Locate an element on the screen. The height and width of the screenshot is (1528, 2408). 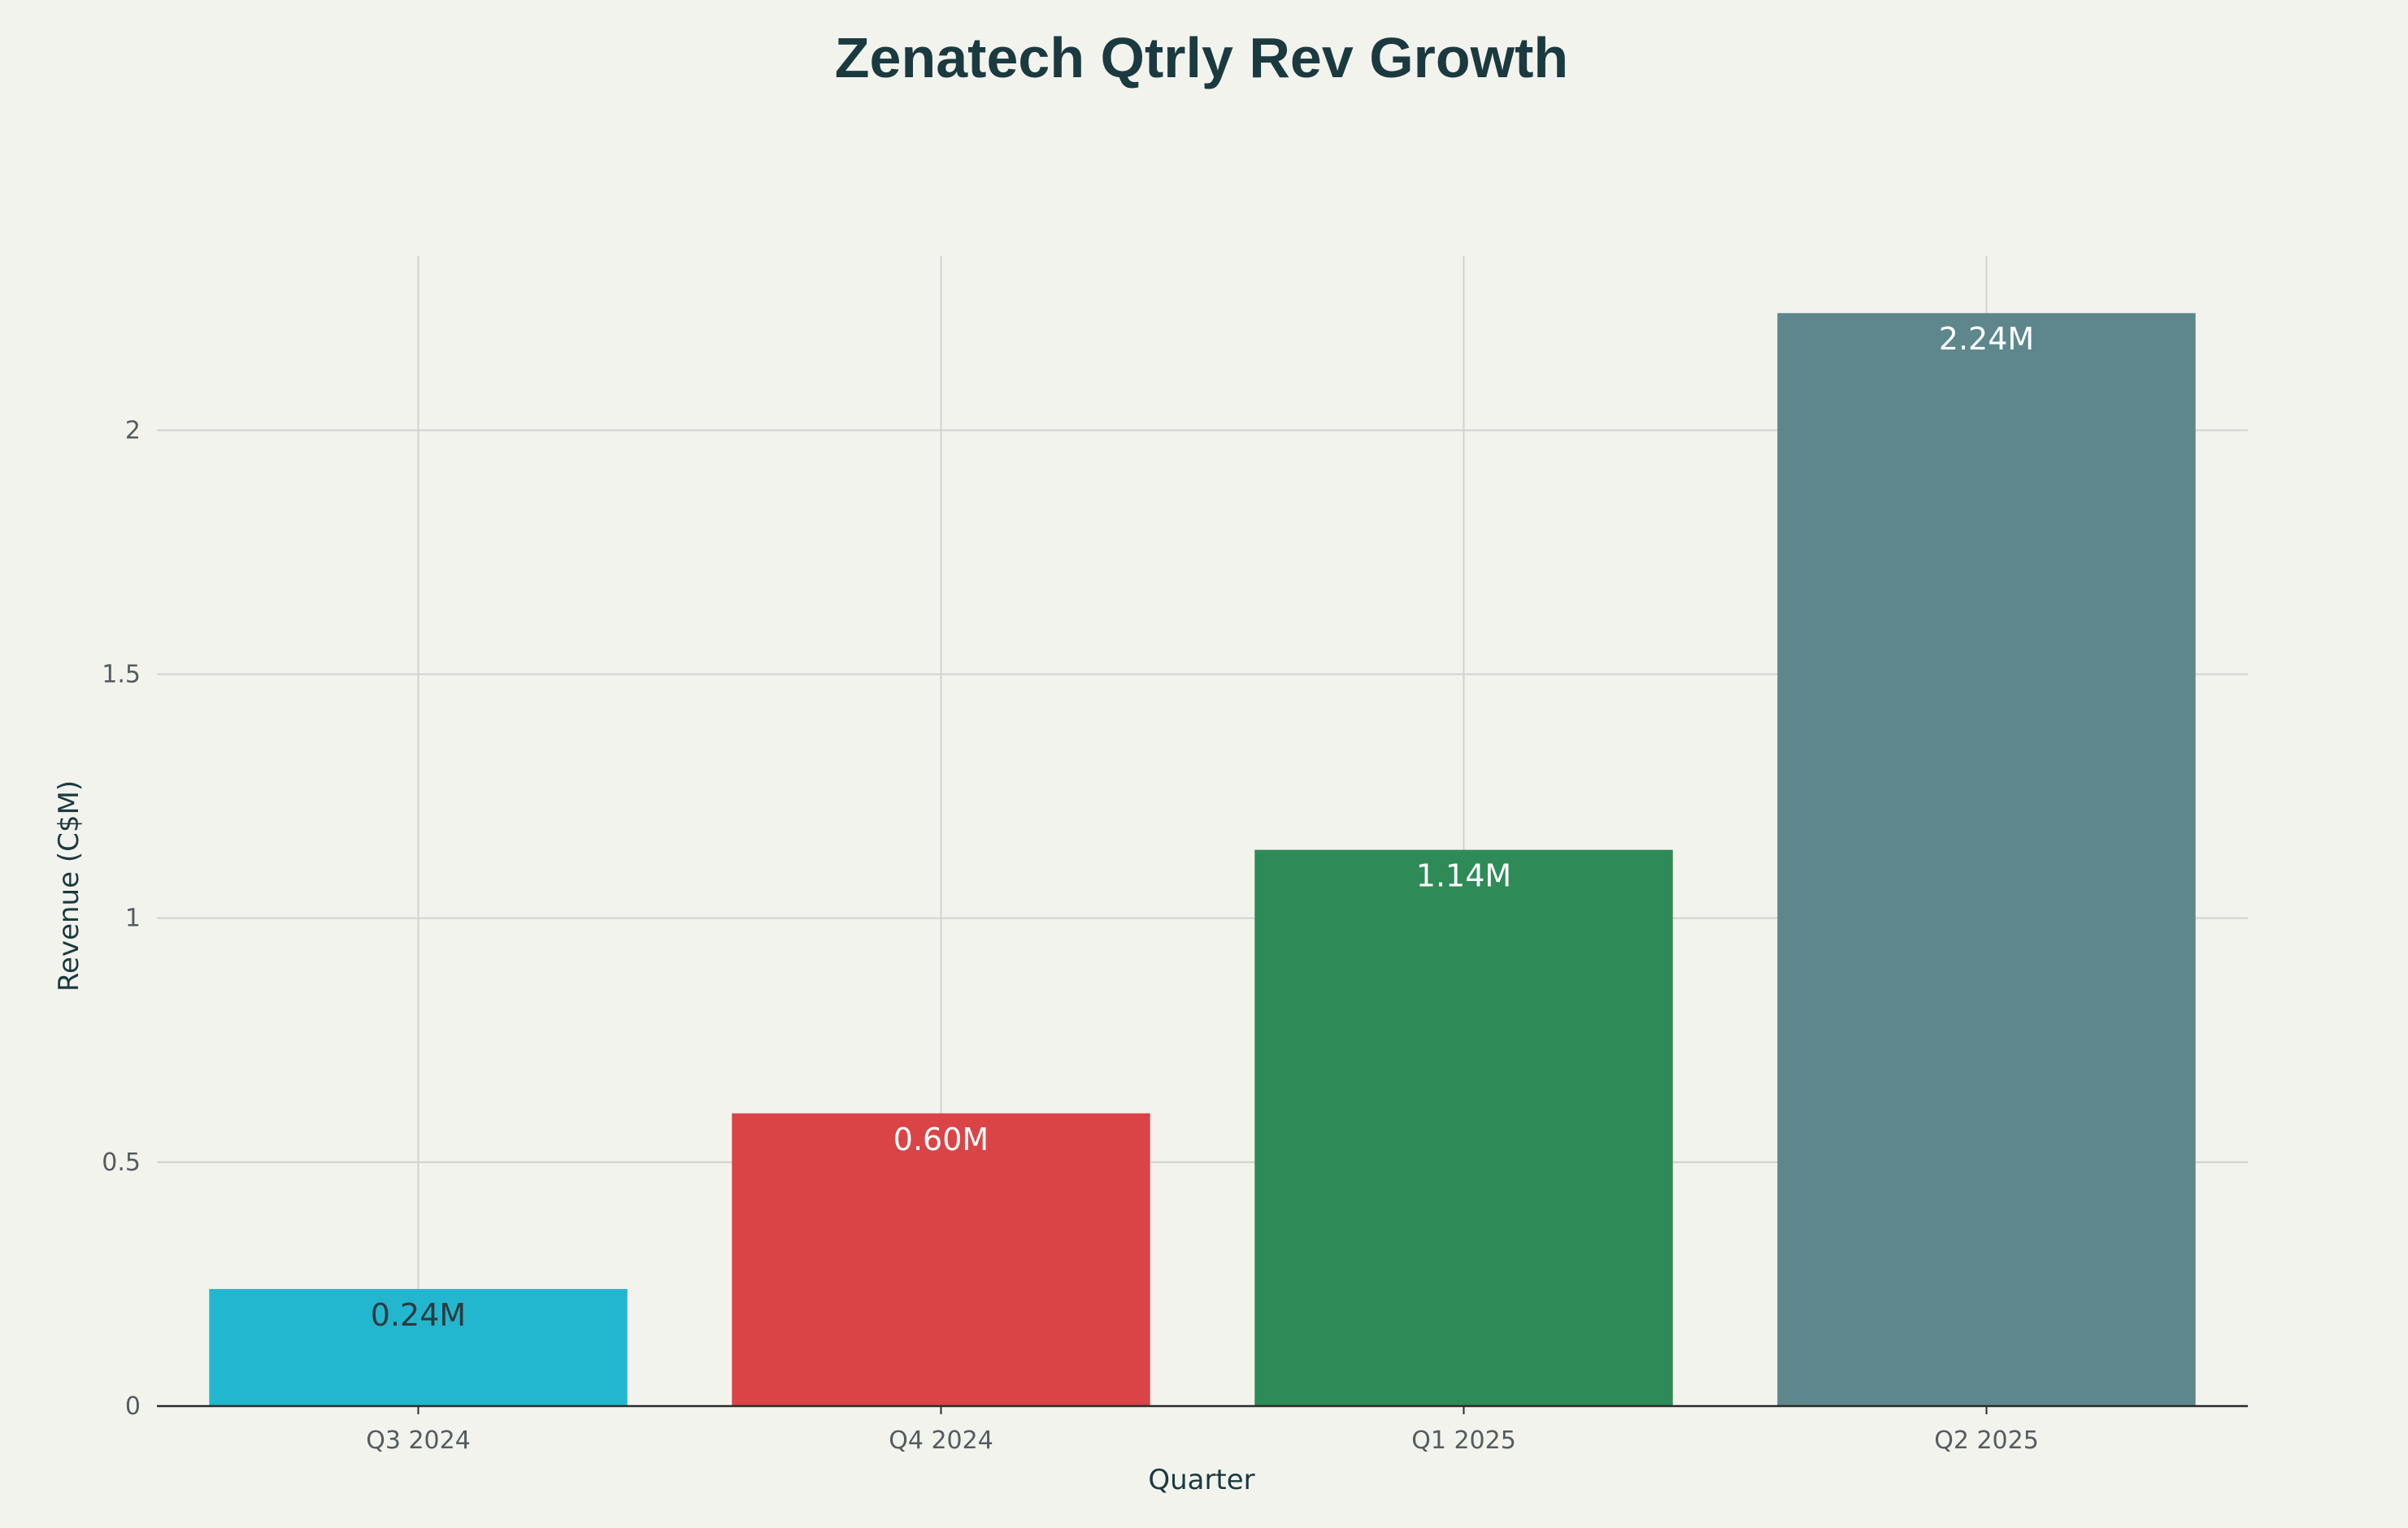
y-tick-label: 0.5 is located at coordinates (121, 1162).